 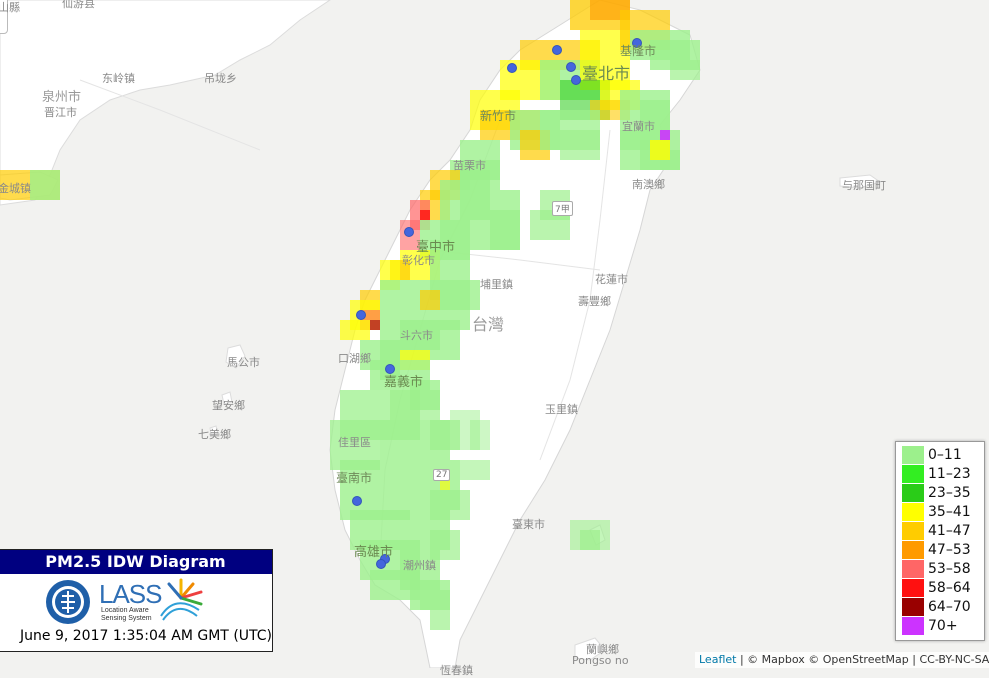 What do you see at coordinates (136, 562) in the screenshot?
I see `diagram-title: PM2.5 IDW Diagram` at bounding box center [136, 562].